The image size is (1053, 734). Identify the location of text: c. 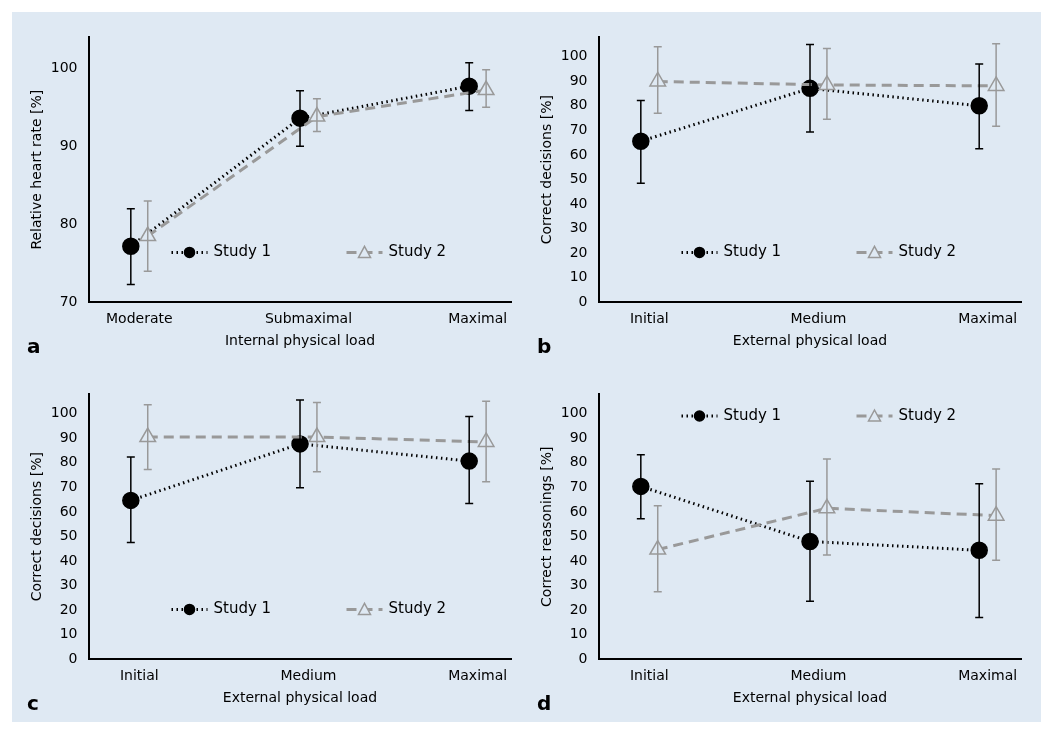
(33, 703).